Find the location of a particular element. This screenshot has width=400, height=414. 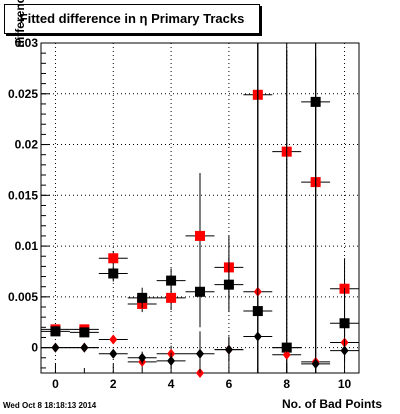

timestamp: Wed Oct 8 18:18:13 2014 is located at coordinates (50, 405).